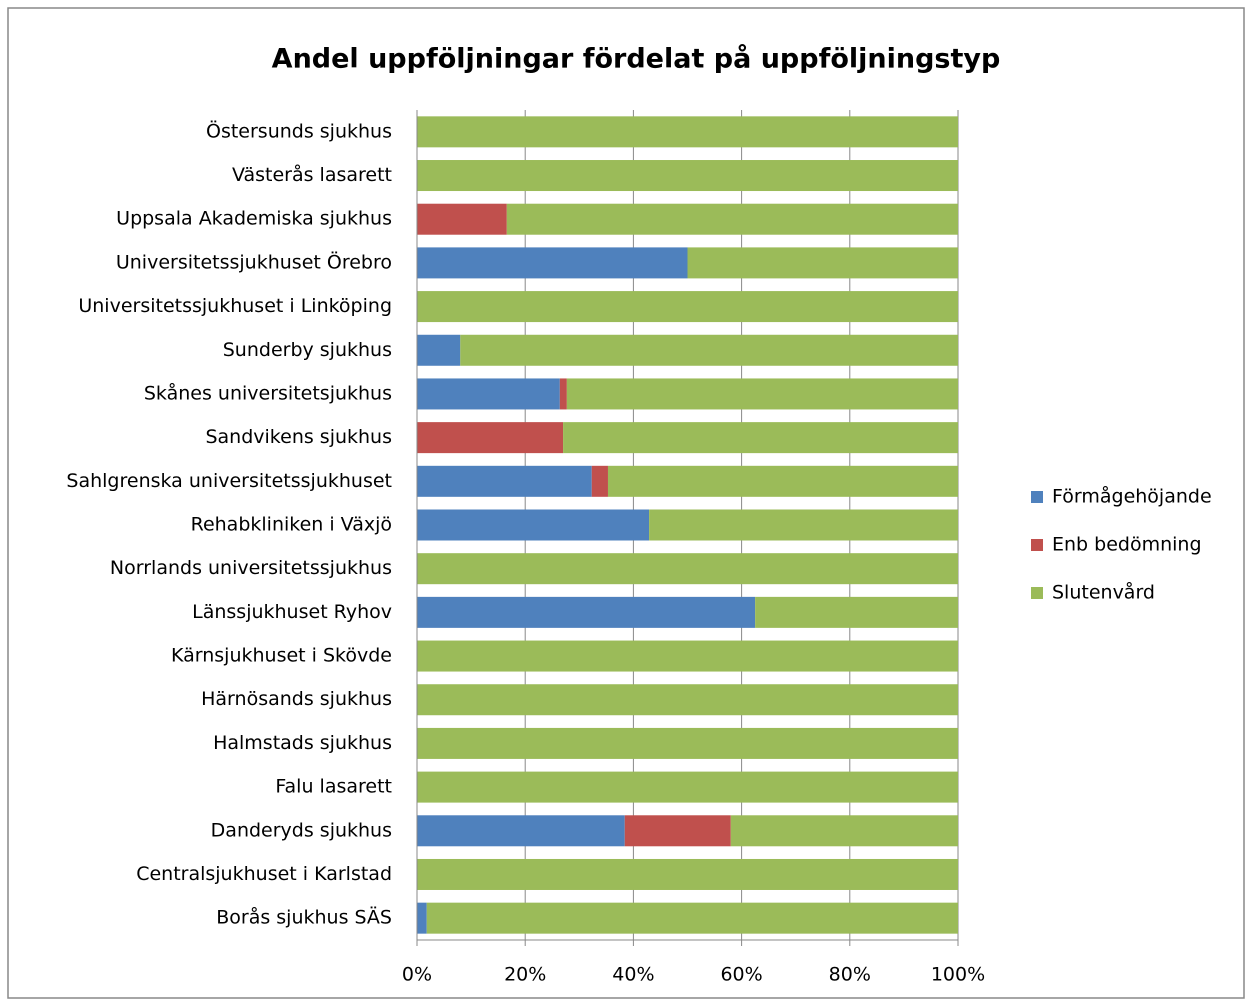 Image resolution: width=1253 pixels, height=1002 pixels. I want to click on x-tick-label: 60%, so click(741, 975).